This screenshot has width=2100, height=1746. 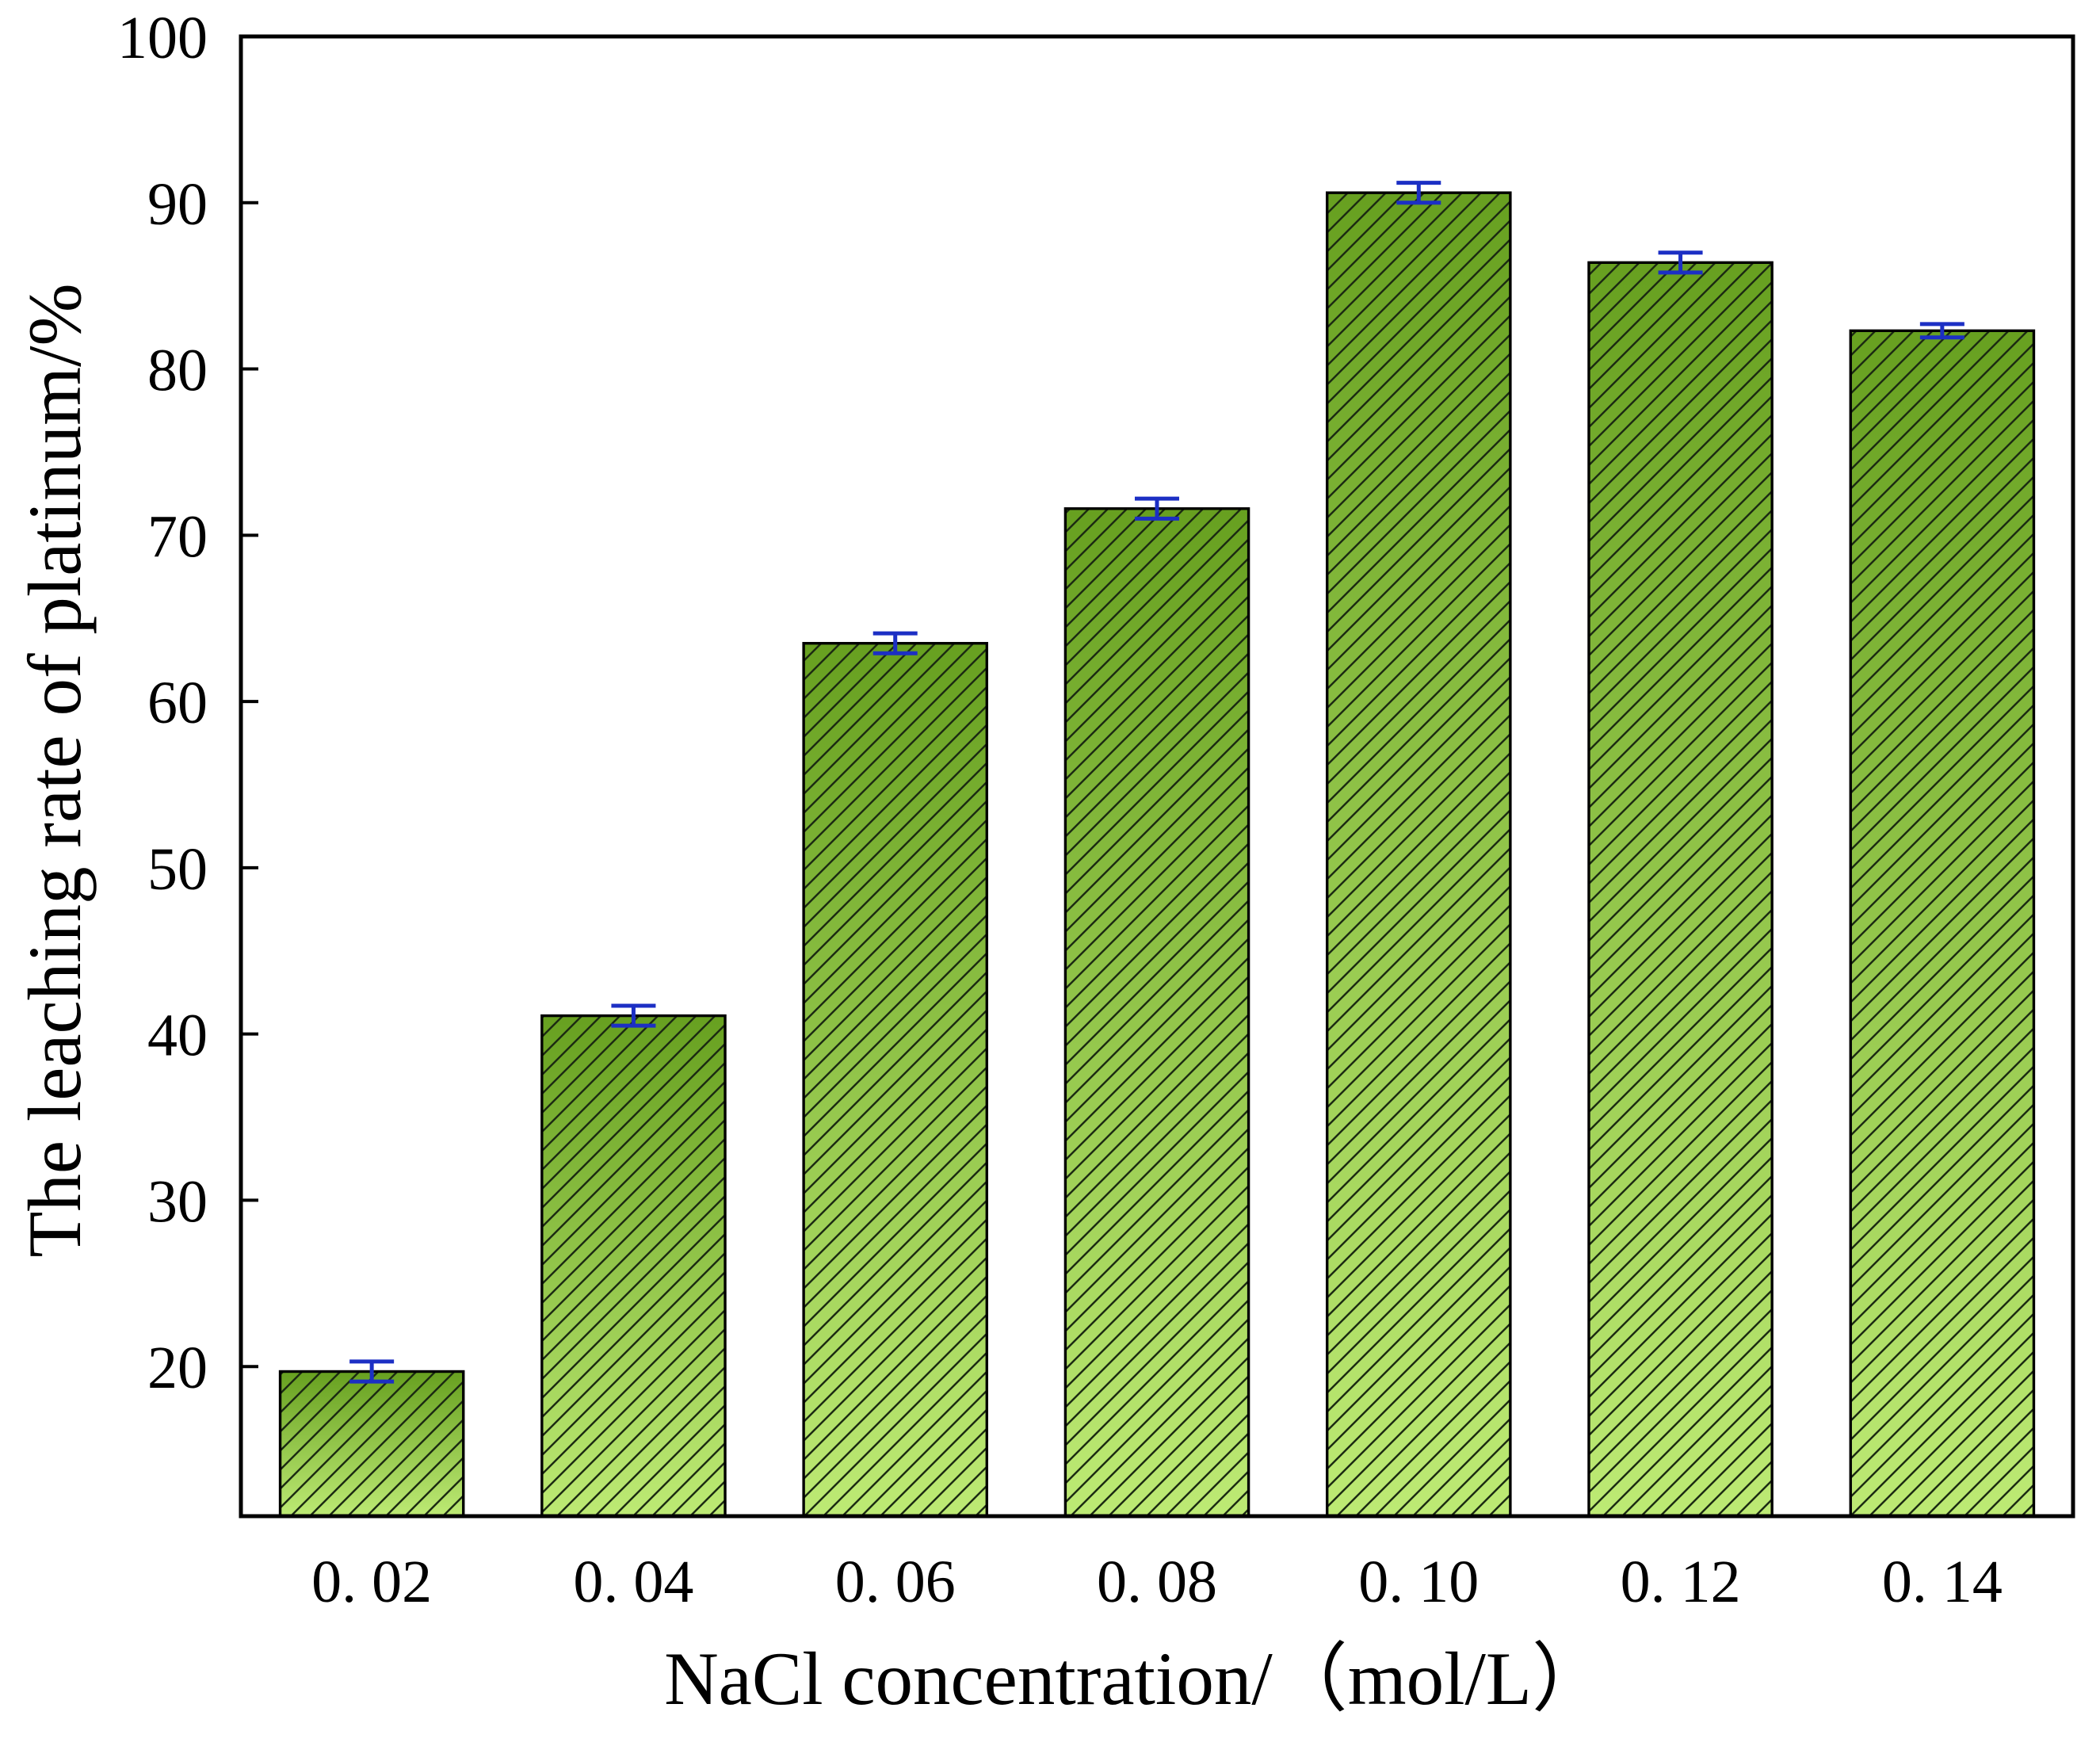 I want to click on x-tick-label: 0. 02, so click(x=371, y=1582).